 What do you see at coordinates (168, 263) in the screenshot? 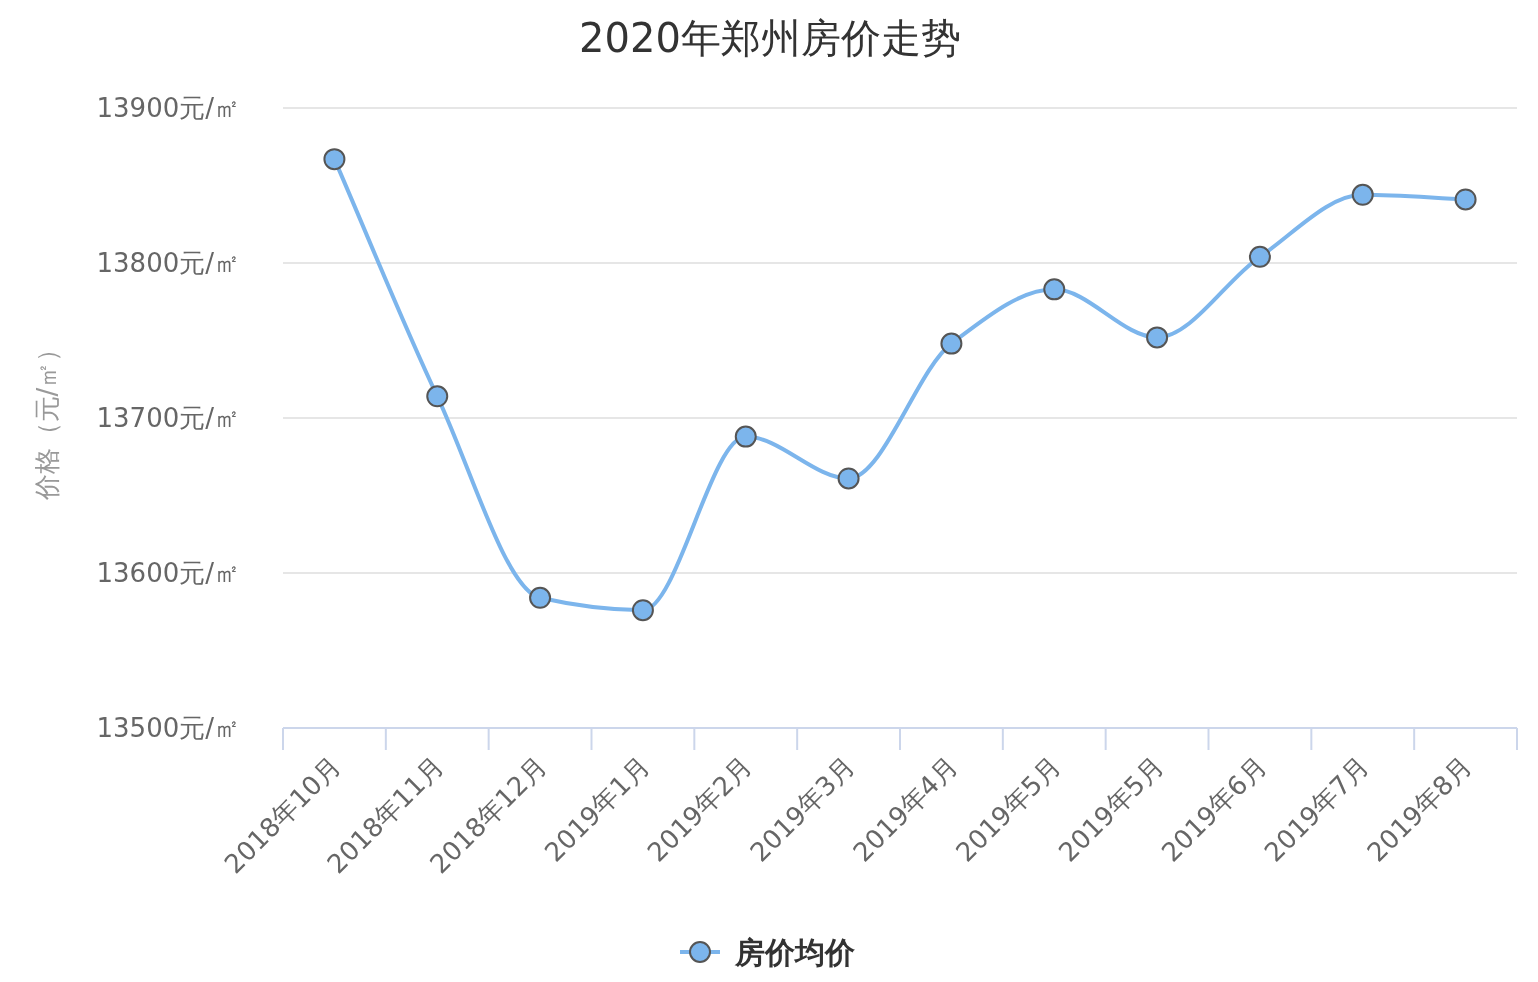
I see `y-tick-label: 13800元/㎡` at bounding box center [168, 263].